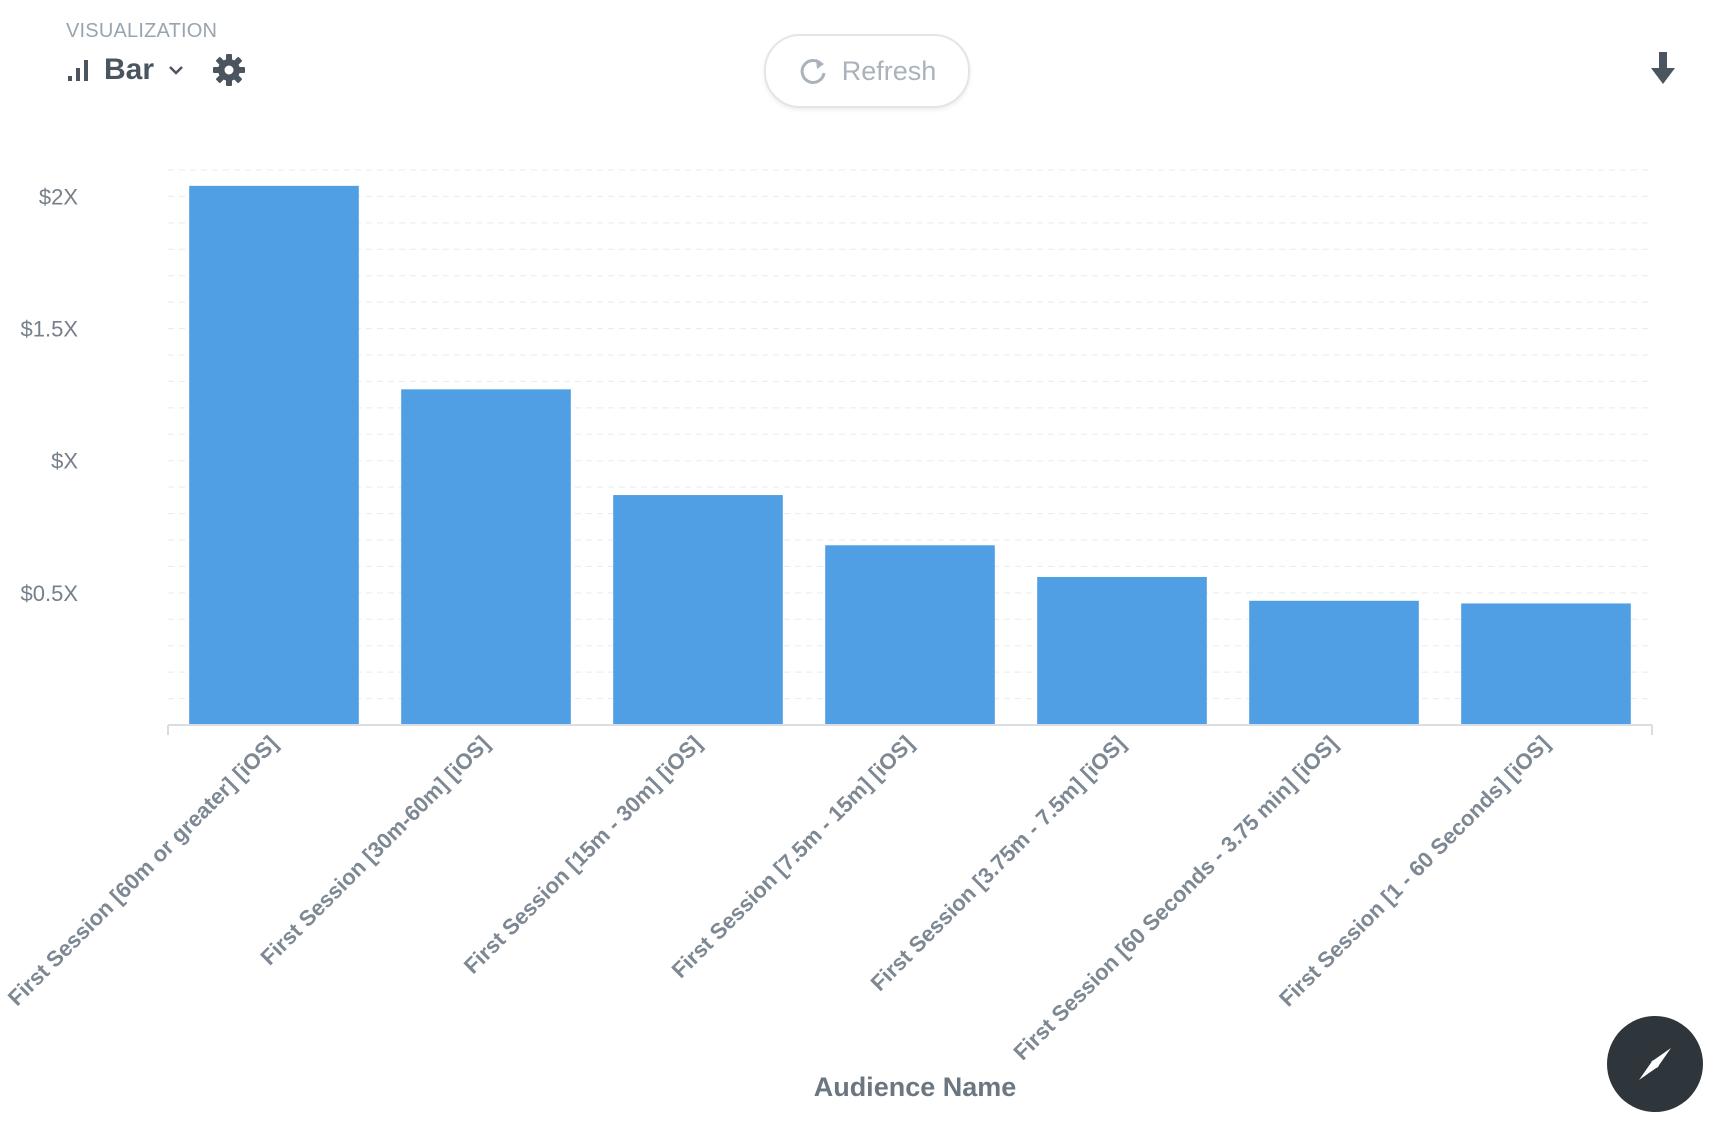 This screenshot has height=1125, width=1715. Describe the element at coordinates (176, 70) in the screenshot. I see `chevron-down-icon` at that location.